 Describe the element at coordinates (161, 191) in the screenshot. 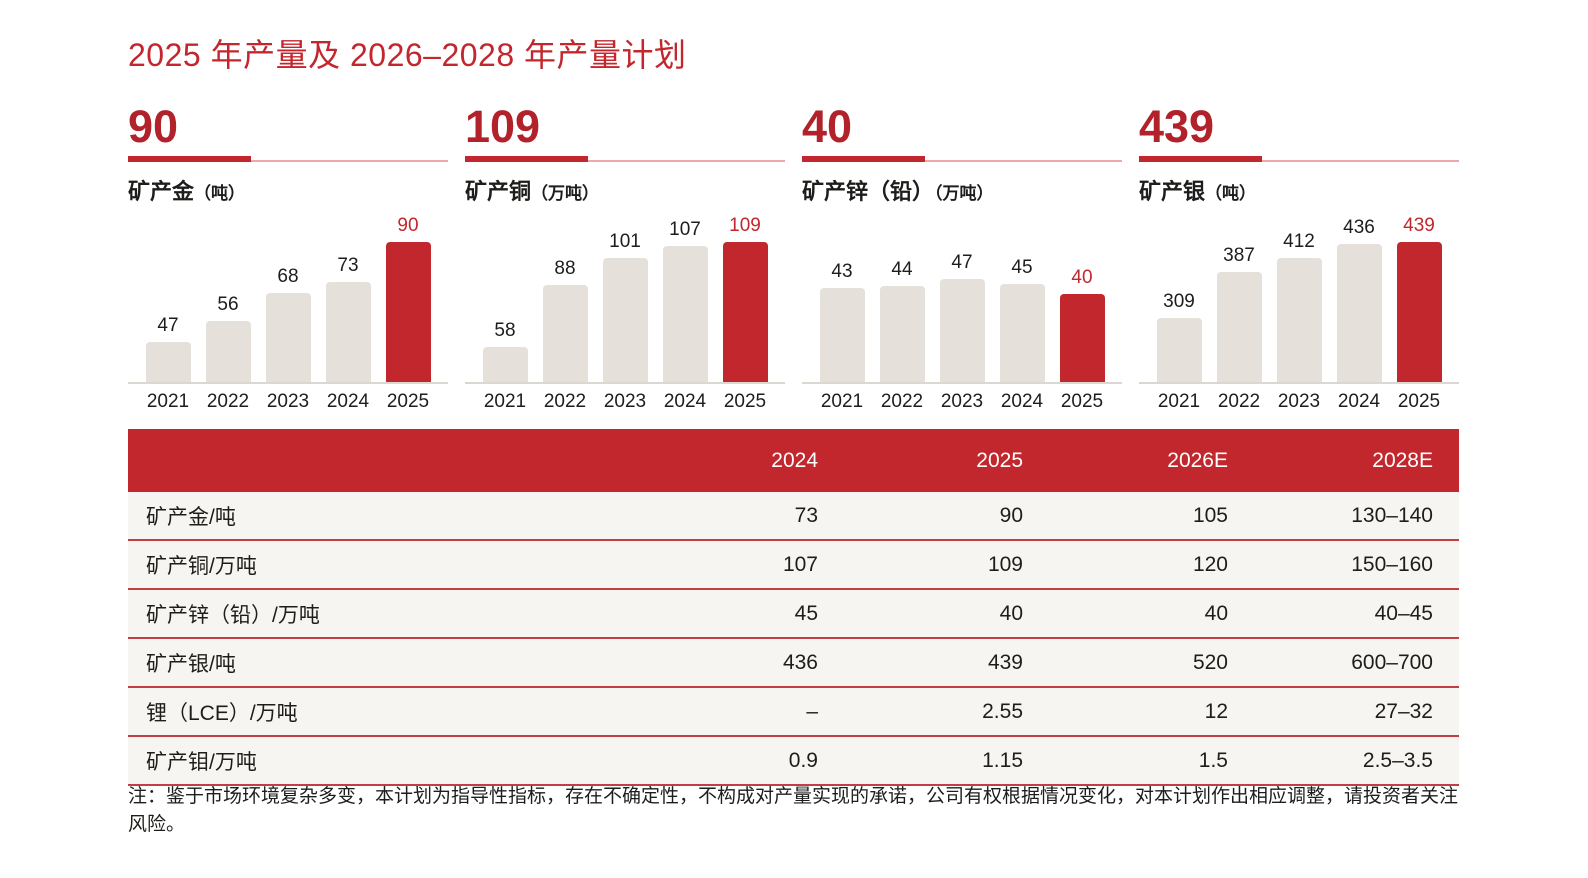

I see `chart-metric-label: 矿产金` at that location.